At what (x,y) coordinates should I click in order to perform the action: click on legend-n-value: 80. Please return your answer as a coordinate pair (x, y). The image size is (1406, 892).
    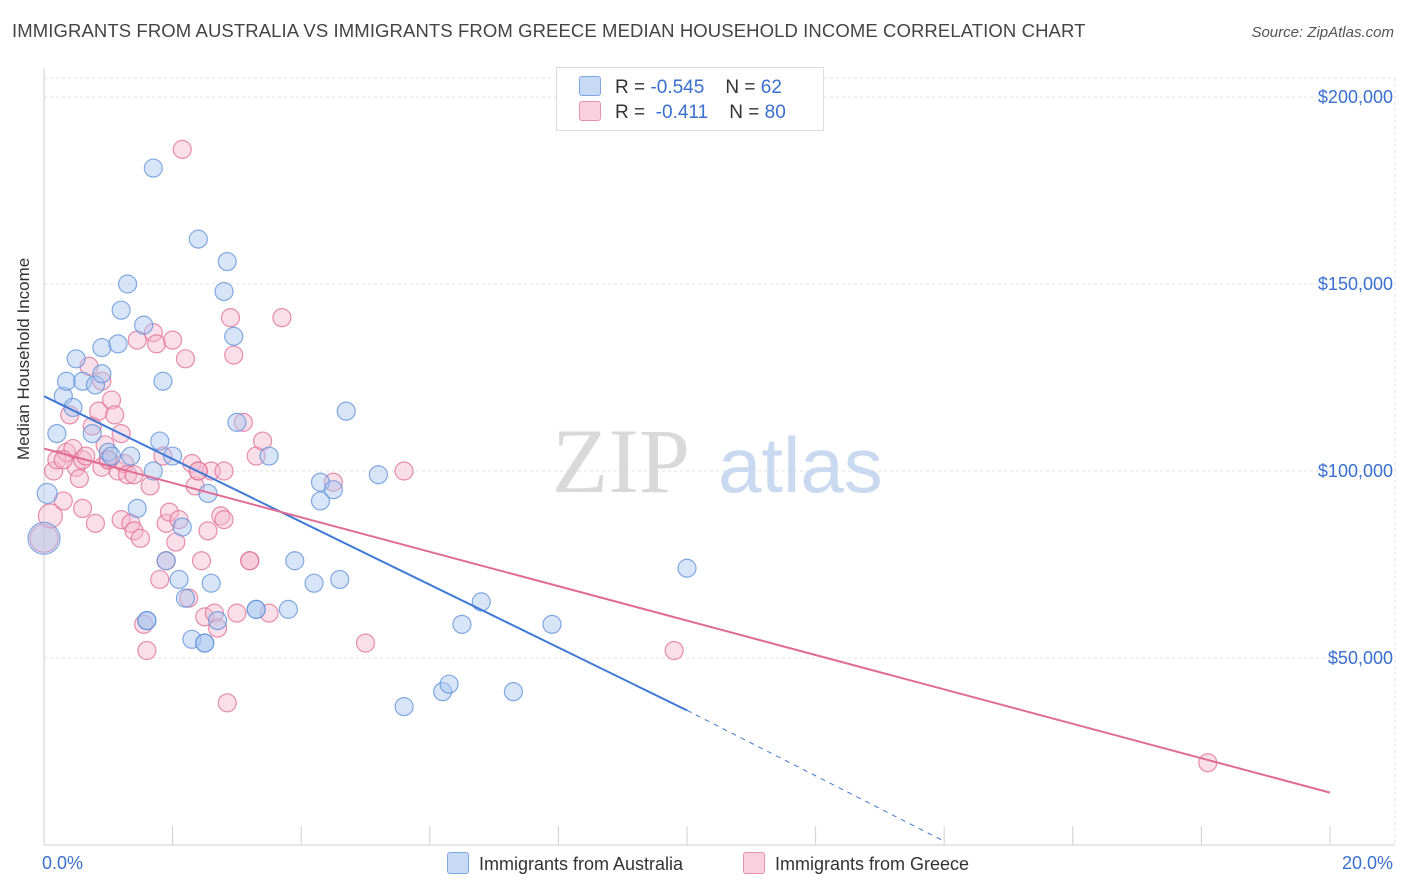
    Looking at the image, I should click on (775, 112).